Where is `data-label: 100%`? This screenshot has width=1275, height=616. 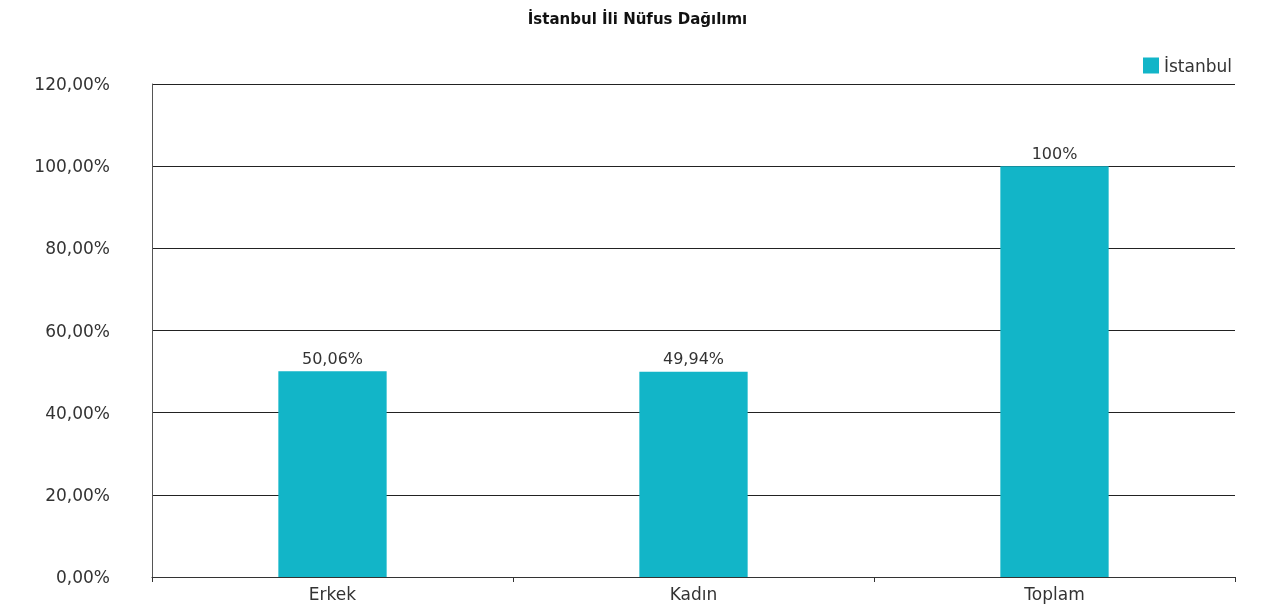 data-label: 100% is located at coordinates (1054, 153).